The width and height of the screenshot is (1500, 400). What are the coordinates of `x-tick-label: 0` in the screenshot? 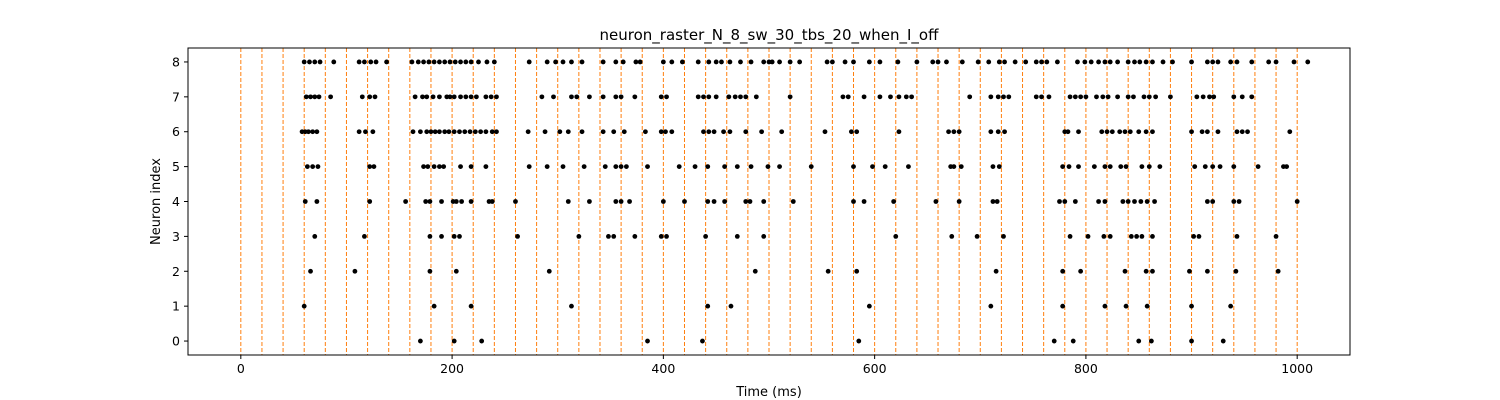 It's located at (241, 368).